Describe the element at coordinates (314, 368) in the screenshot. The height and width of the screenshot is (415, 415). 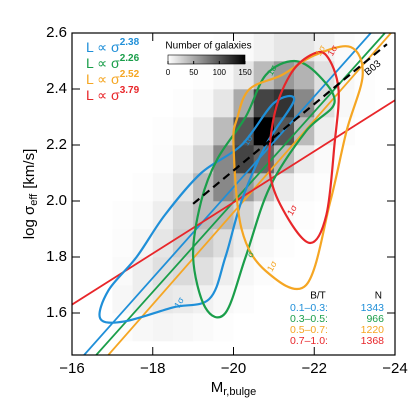
I see `x-tick-label: −22` at that location.